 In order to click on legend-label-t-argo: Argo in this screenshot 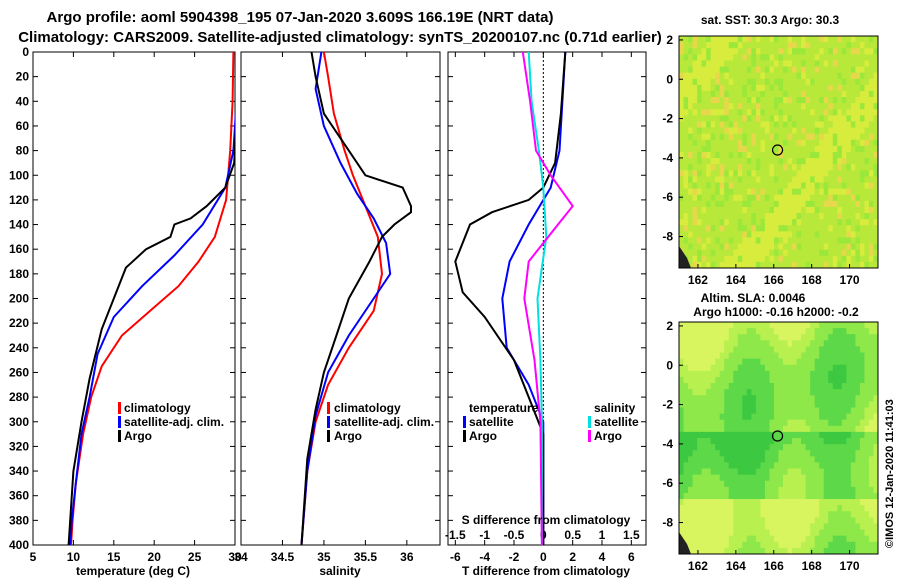, I will do `click(483, 436)`.